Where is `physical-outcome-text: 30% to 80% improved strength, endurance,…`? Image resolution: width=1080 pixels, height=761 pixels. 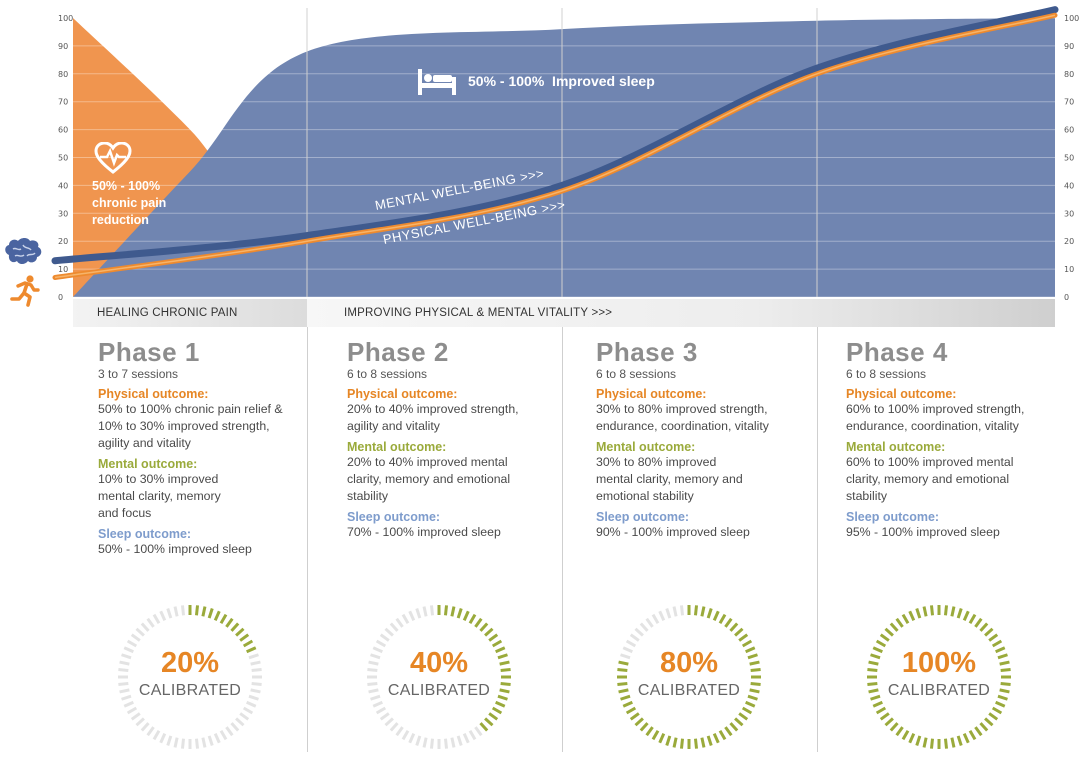
physical-outcome-text: 30% to 80% improved strength, endurance,… is located at coordinates (682, 417).